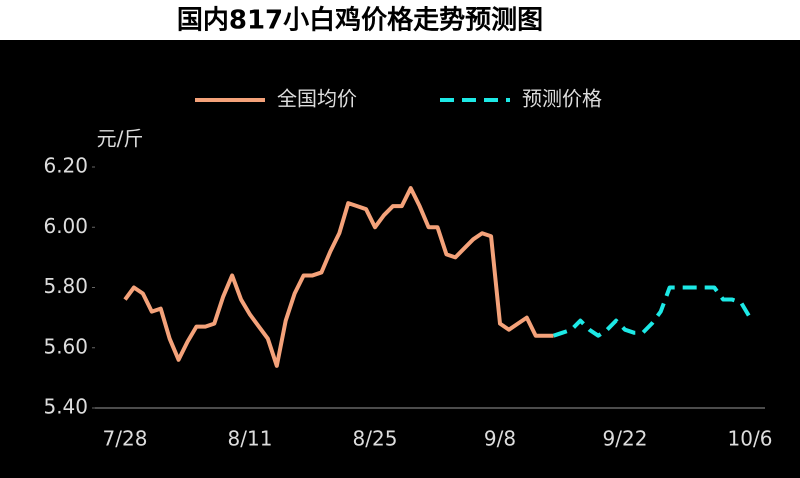  I want to click on x-tick-label: 9/22, so click(625, 439).